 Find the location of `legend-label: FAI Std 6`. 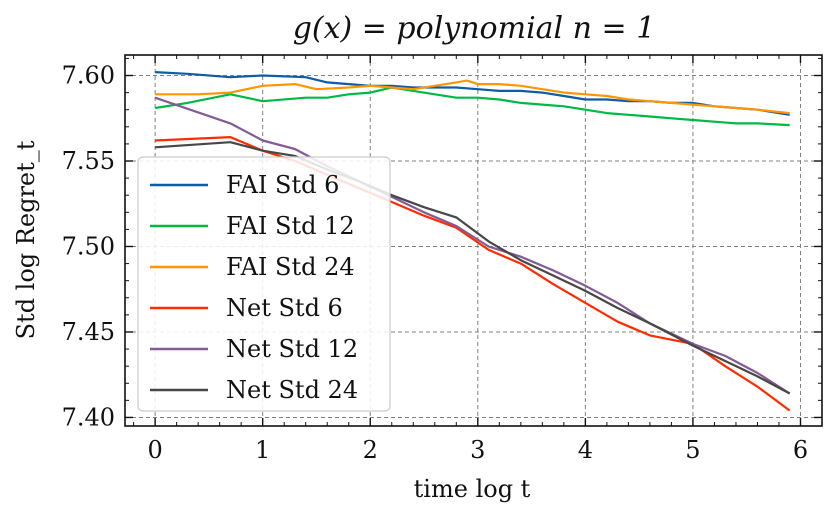

legend-label: FAI Std 6 is located at coordinates (282, 185).